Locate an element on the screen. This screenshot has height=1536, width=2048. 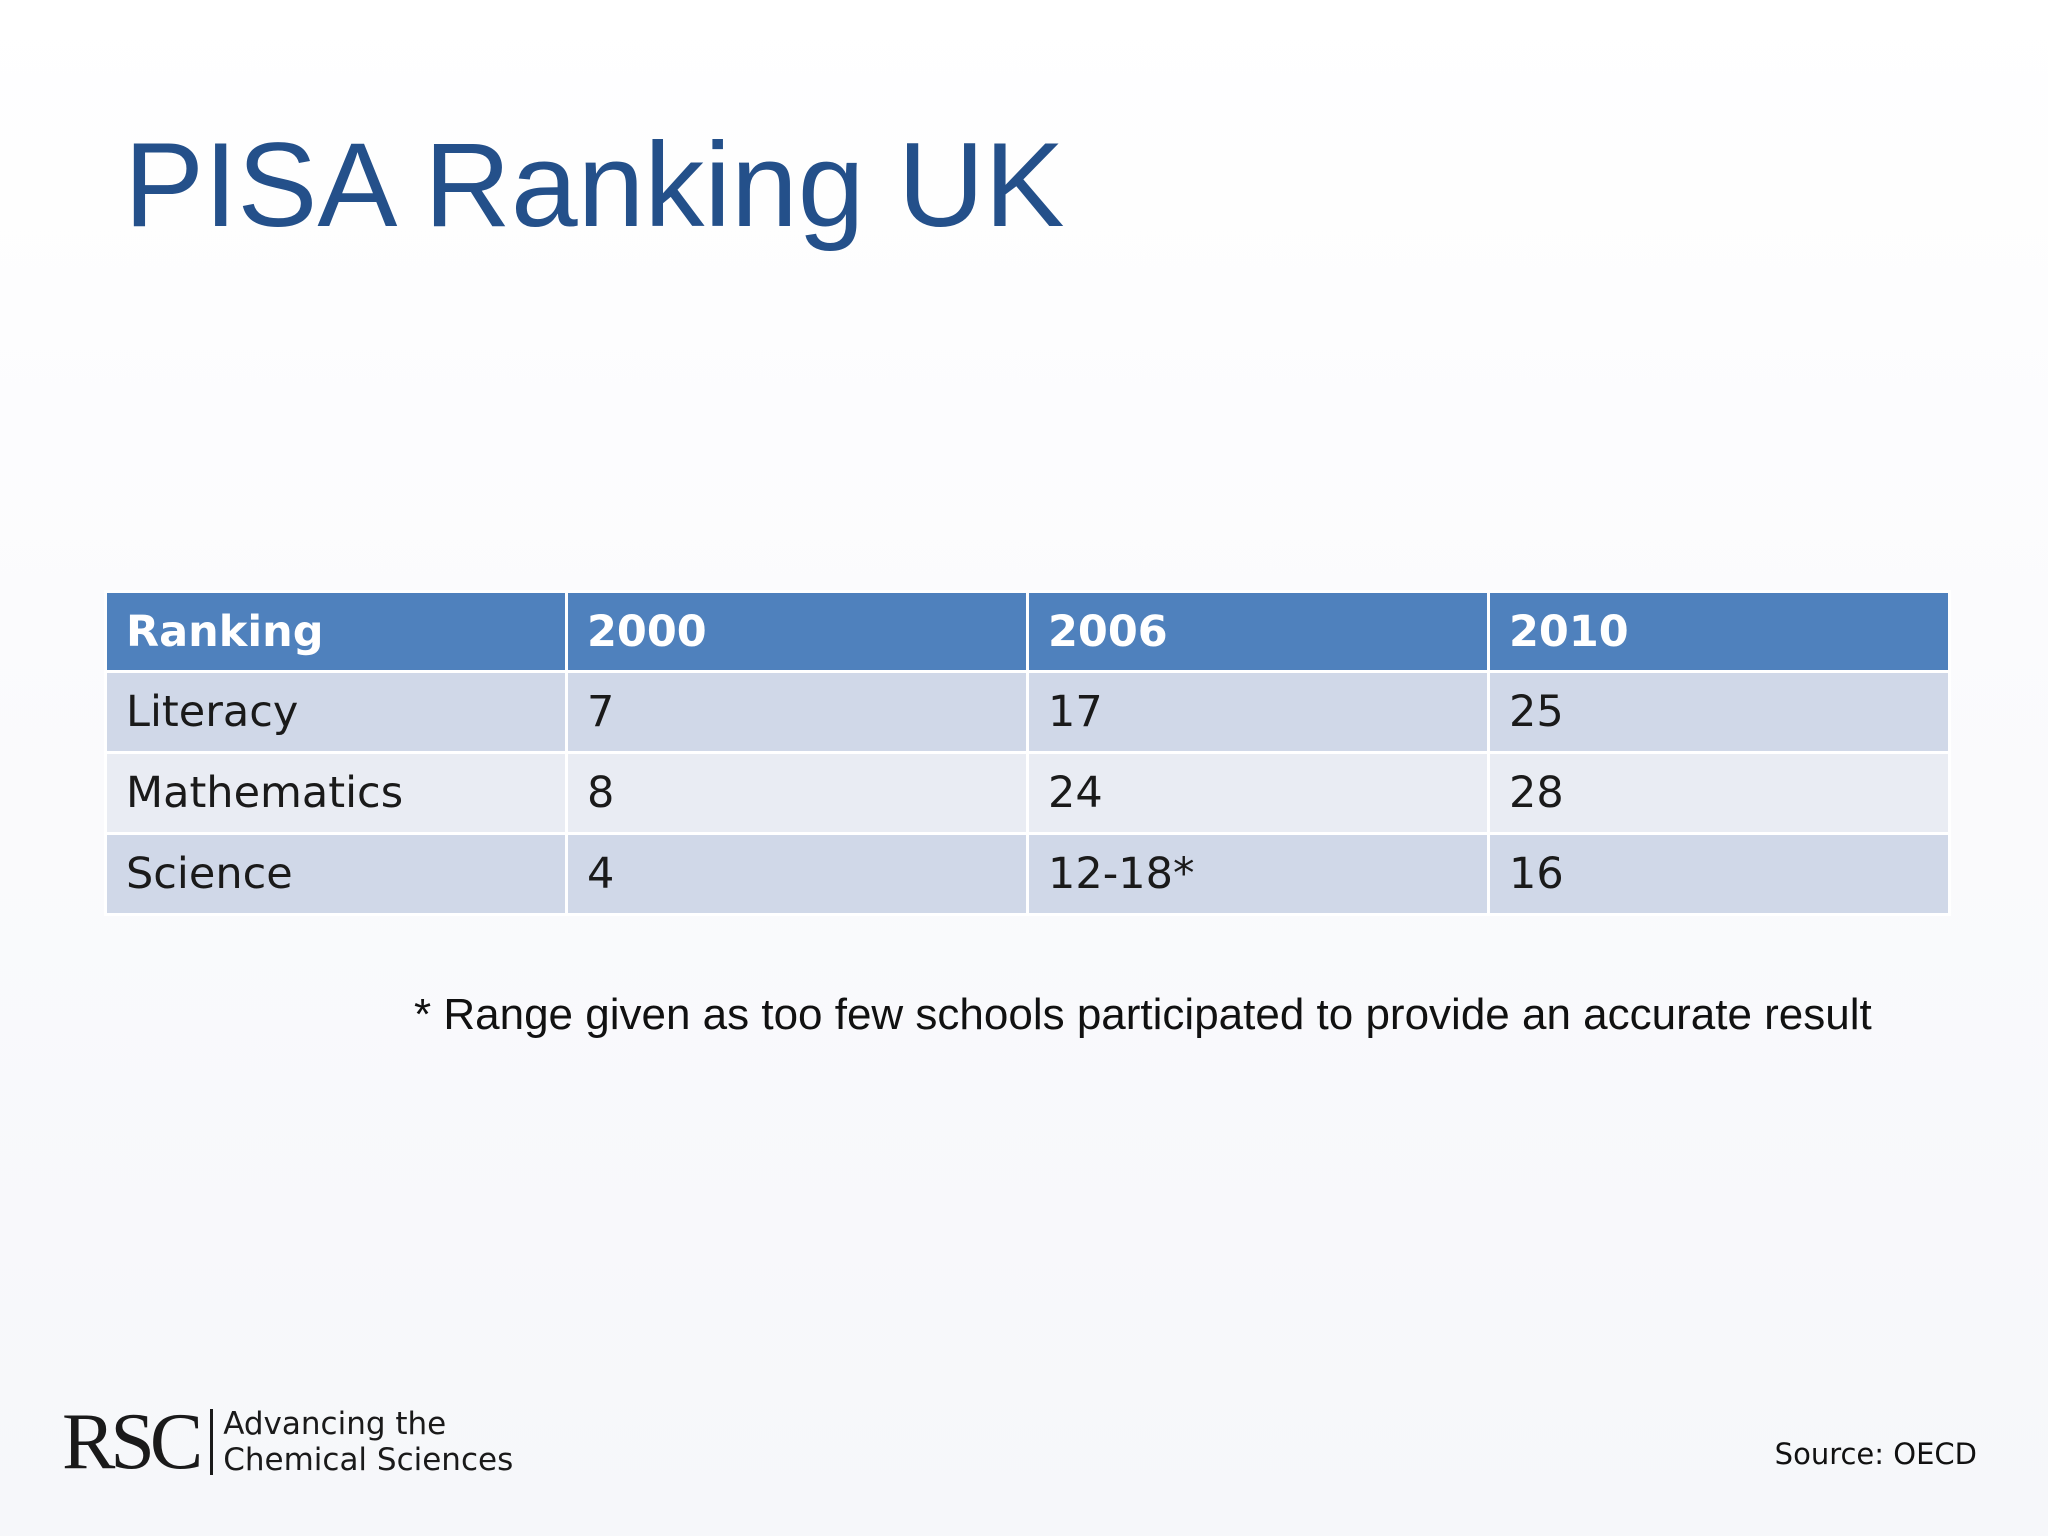
cell-2006: 17 is located at coordinates (1258, 712).